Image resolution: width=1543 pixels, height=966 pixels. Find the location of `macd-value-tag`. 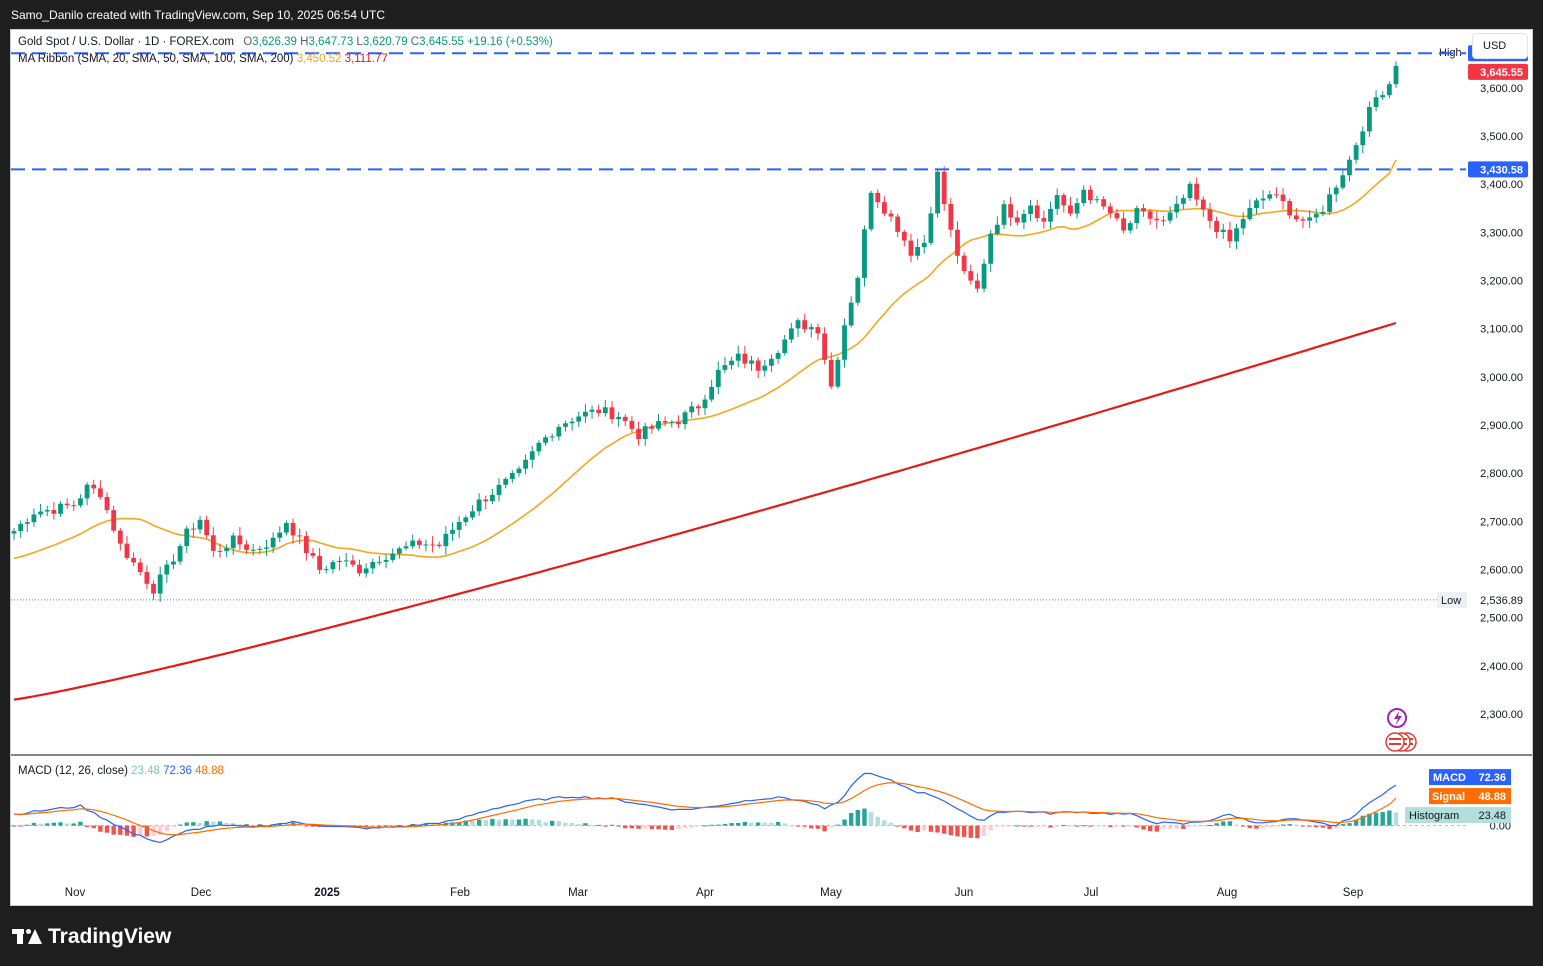

macd-value-tag is located at coordinates (1491, 777).